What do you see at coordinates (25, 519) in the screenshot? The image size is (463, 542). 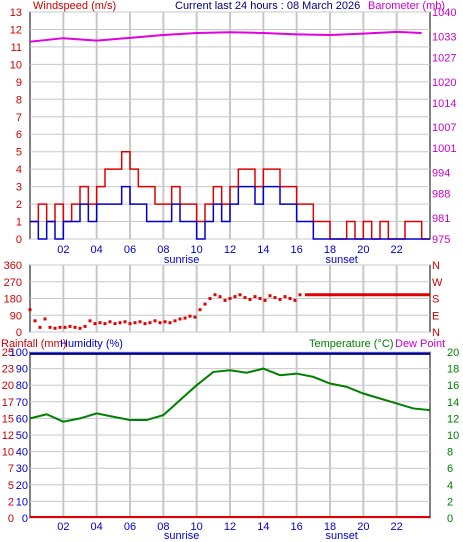 I see `humidity-tick-label: 0` at bounding box center [25, 519].